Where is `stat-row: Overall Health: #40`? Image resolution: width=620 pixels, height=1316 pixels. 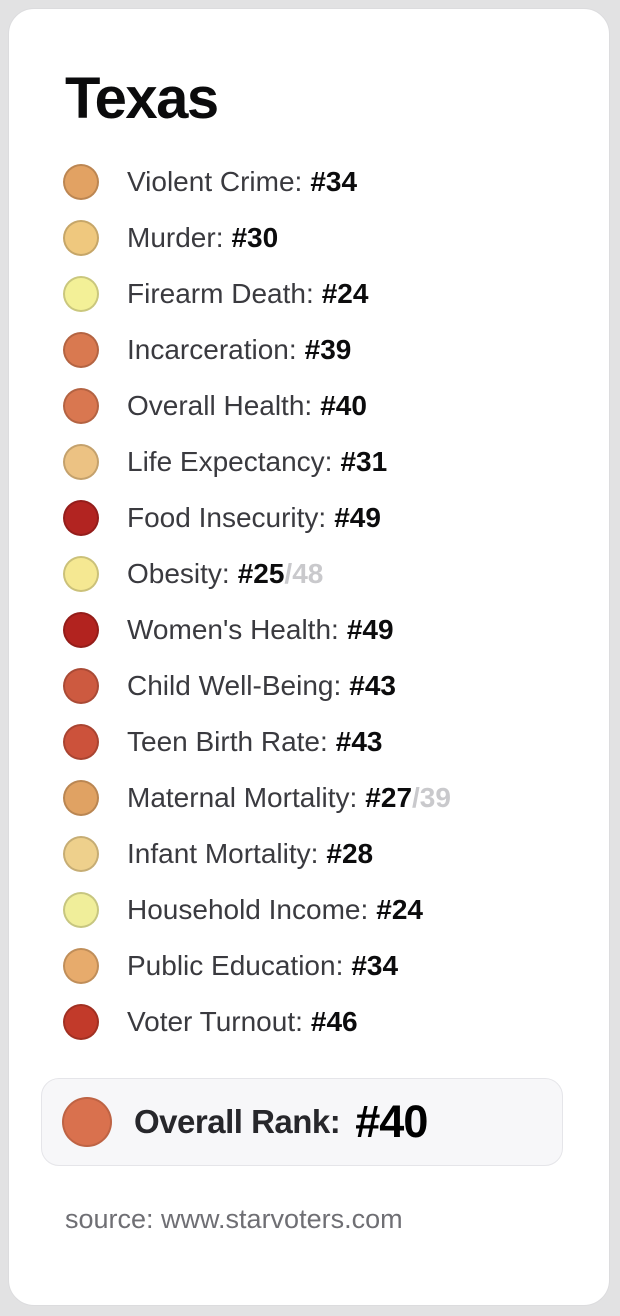 stat-row: Overall Health: #40 is located at coordinates (309, 406).